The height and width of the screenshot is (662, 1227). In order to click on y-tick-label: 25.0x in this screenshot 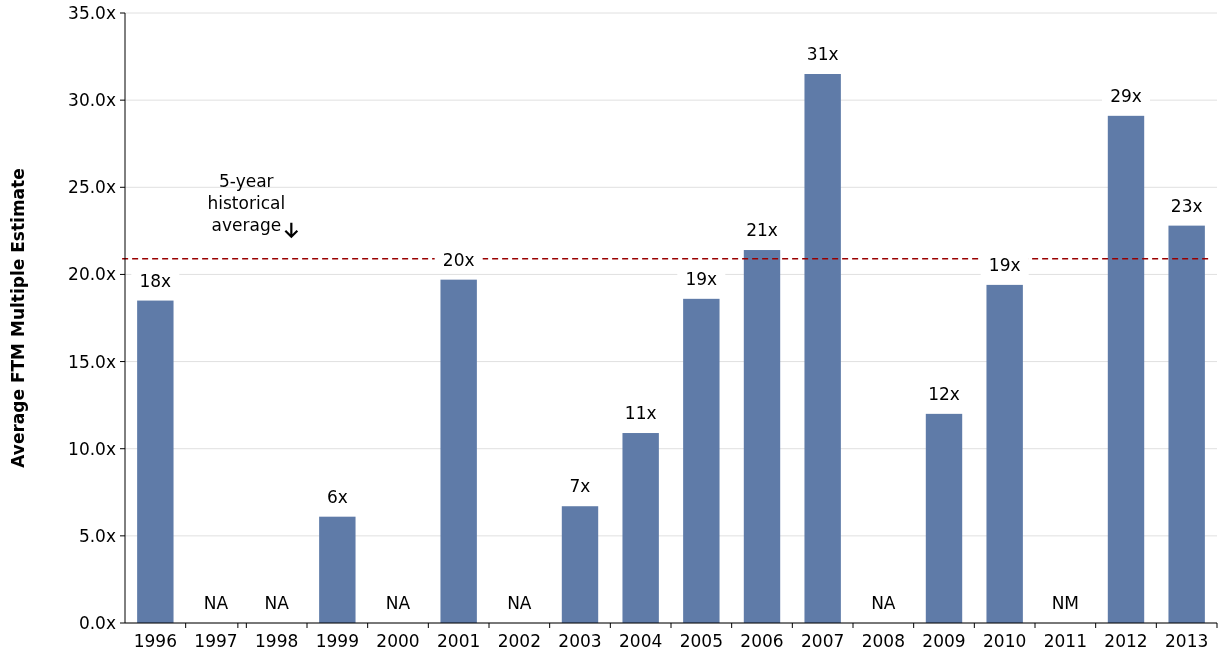, I will do `click(92, 187)`.